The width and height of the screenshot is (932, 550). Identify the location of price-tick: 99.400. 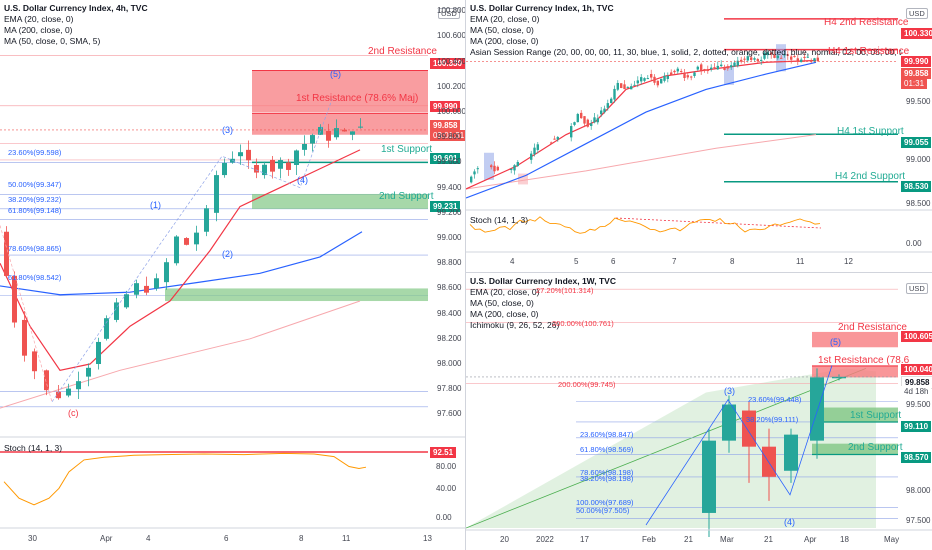
(449, 187).